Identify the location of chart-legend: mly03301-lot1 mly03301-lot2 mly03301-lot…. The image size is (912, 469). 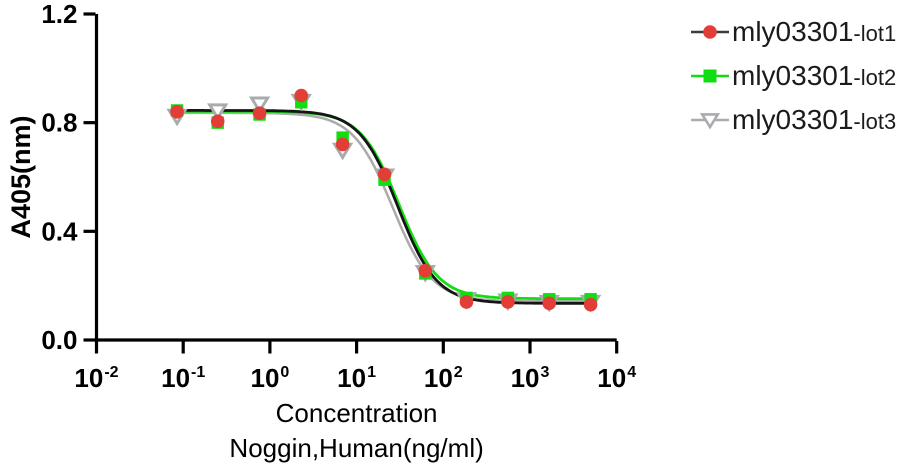
(801, 76).